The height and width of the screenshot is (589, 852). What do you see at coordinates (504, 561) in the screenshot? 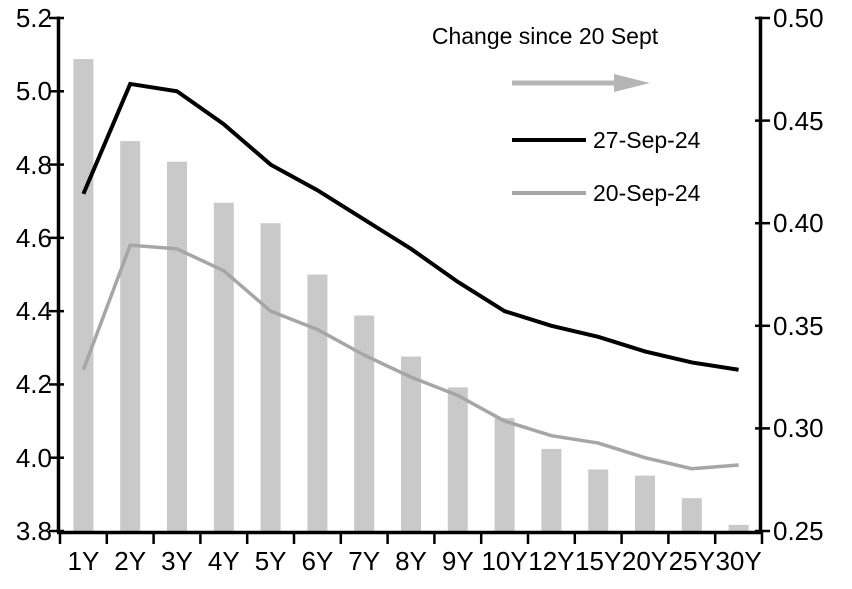
I see `x-axis-label-10Y: 10Y` at bounding box center [504, 561].